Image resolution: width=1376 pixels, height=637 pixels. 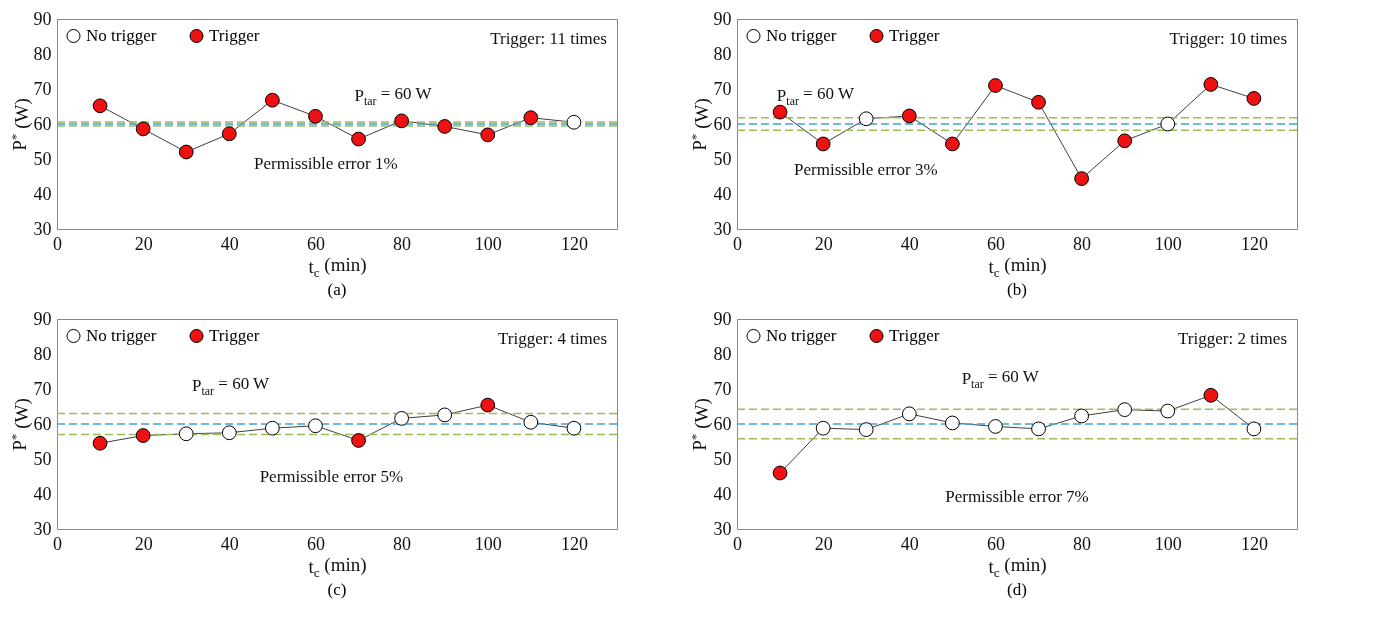 What do you see at coordinates (326, 164) in the screenshot?
I see `ref-line-label: Permissible error 1%` at bounding box center [326, 164].